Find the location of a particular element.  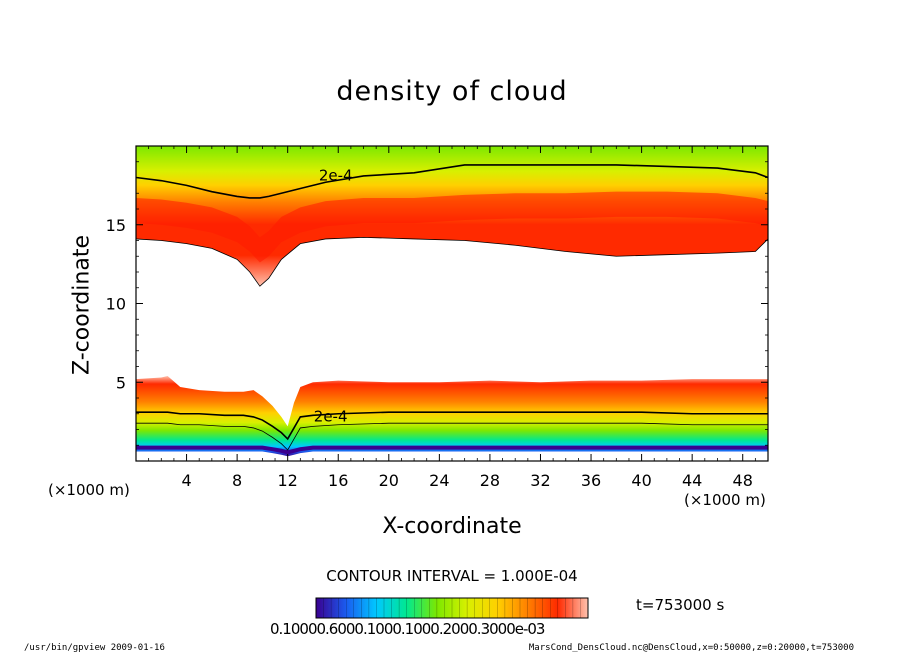

y-tick-label: 10 is located at coordinates (116, 304).